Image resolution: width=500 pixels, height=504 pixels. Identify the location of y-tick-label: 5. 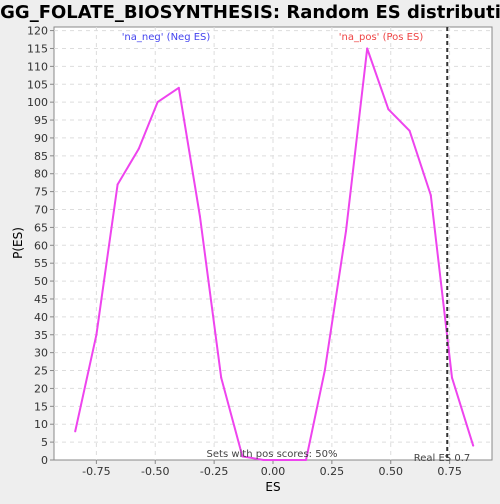
(44, 442).